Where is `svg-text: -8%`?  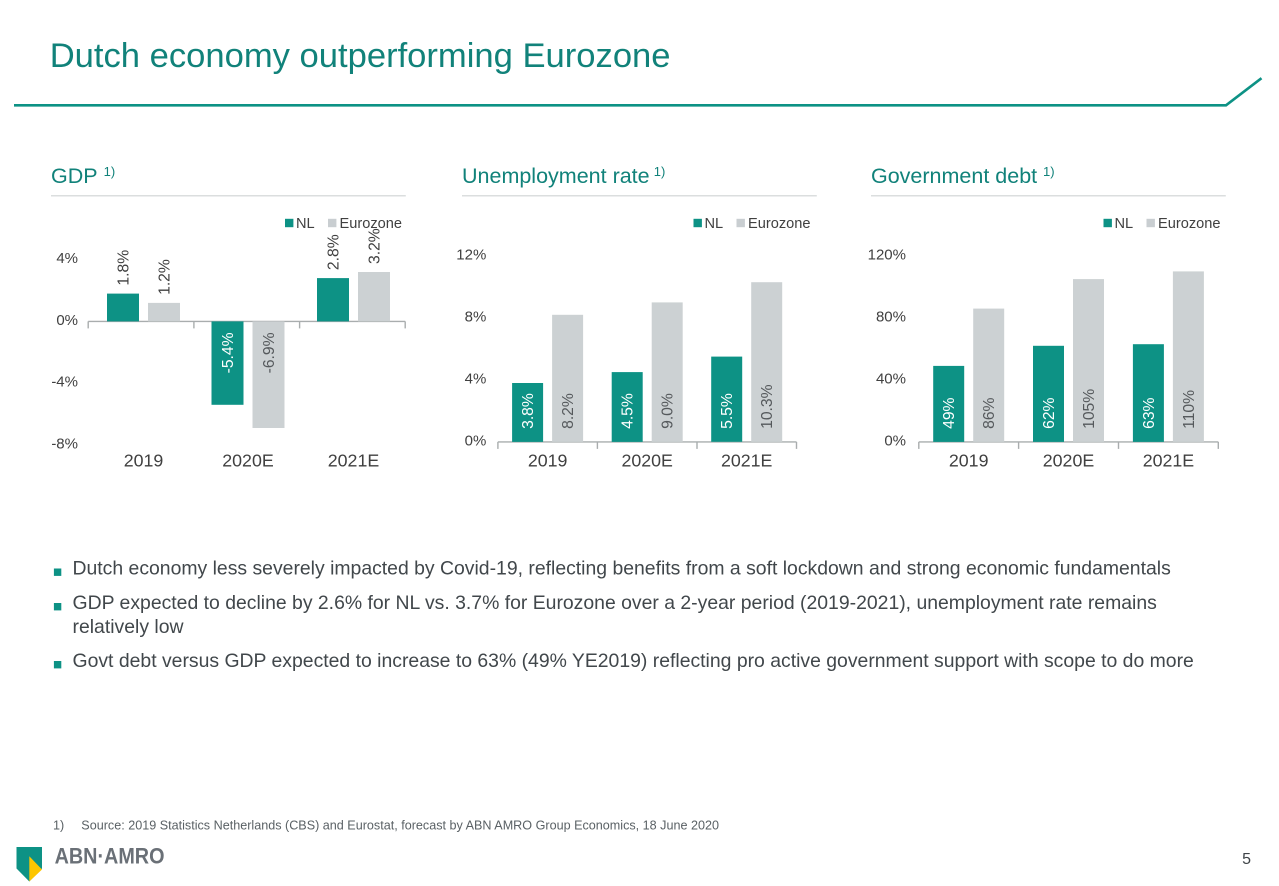 svg-text: -8% is located at coordinates (64, 443).